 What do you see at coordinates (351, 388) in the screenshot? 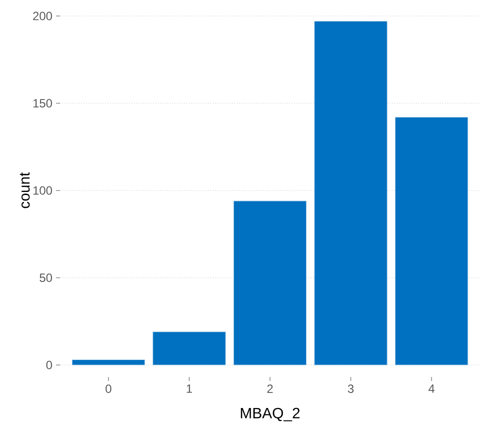
I see `x-tick-label: 3` at bounding box center [351, 388].